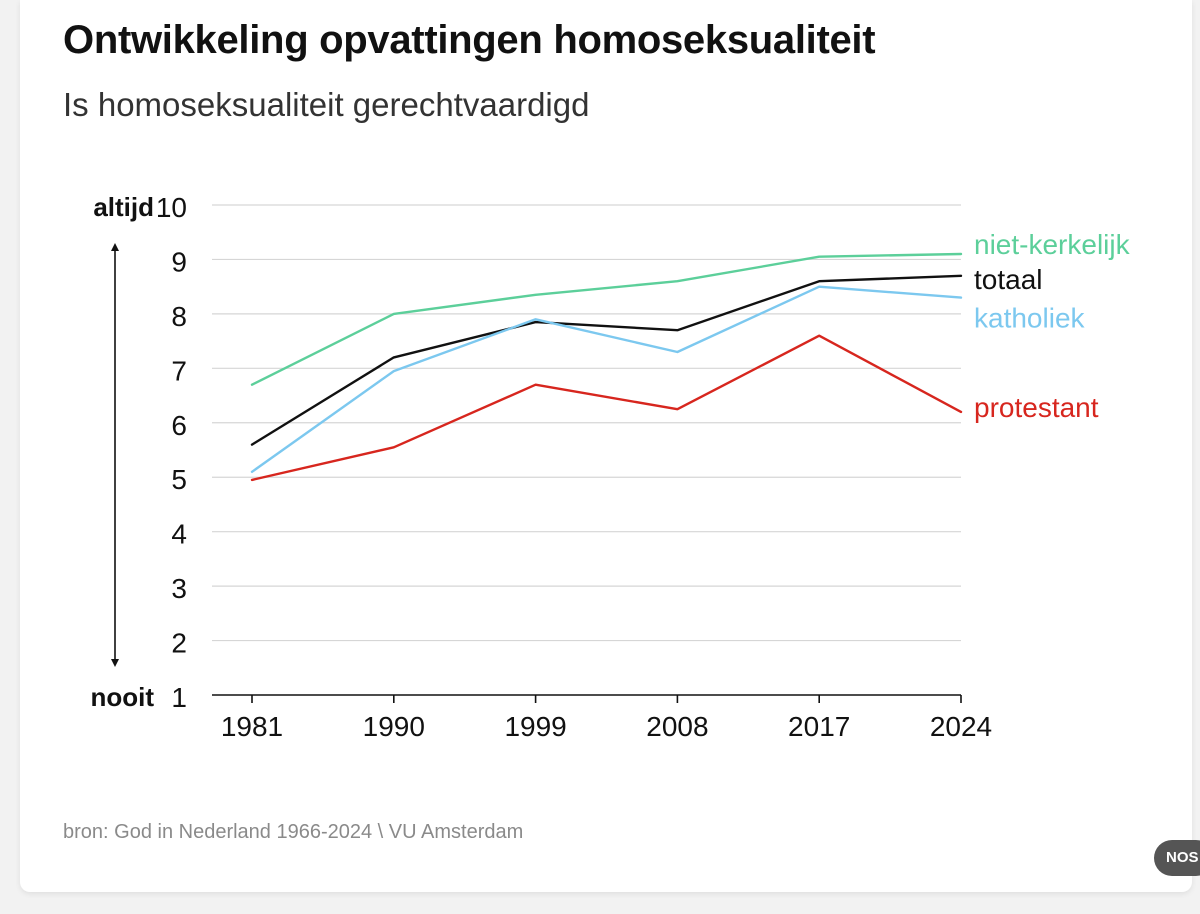 This screenshot has height=914, width=1200. What do you see at coordinates (677, 726) in the screenshot?
I see `x-tick-label: 2008` at bounding box center [677, 726].